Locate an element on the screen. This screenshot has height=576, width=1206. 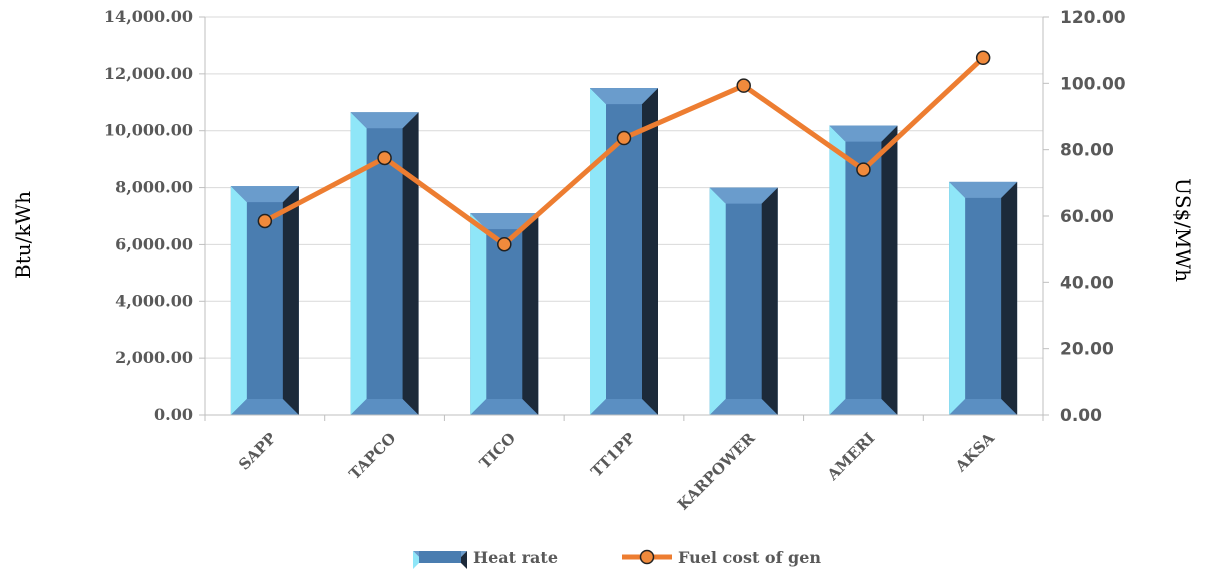
left-tick-label: 4,000.00 is located at coordinates (154, 300).